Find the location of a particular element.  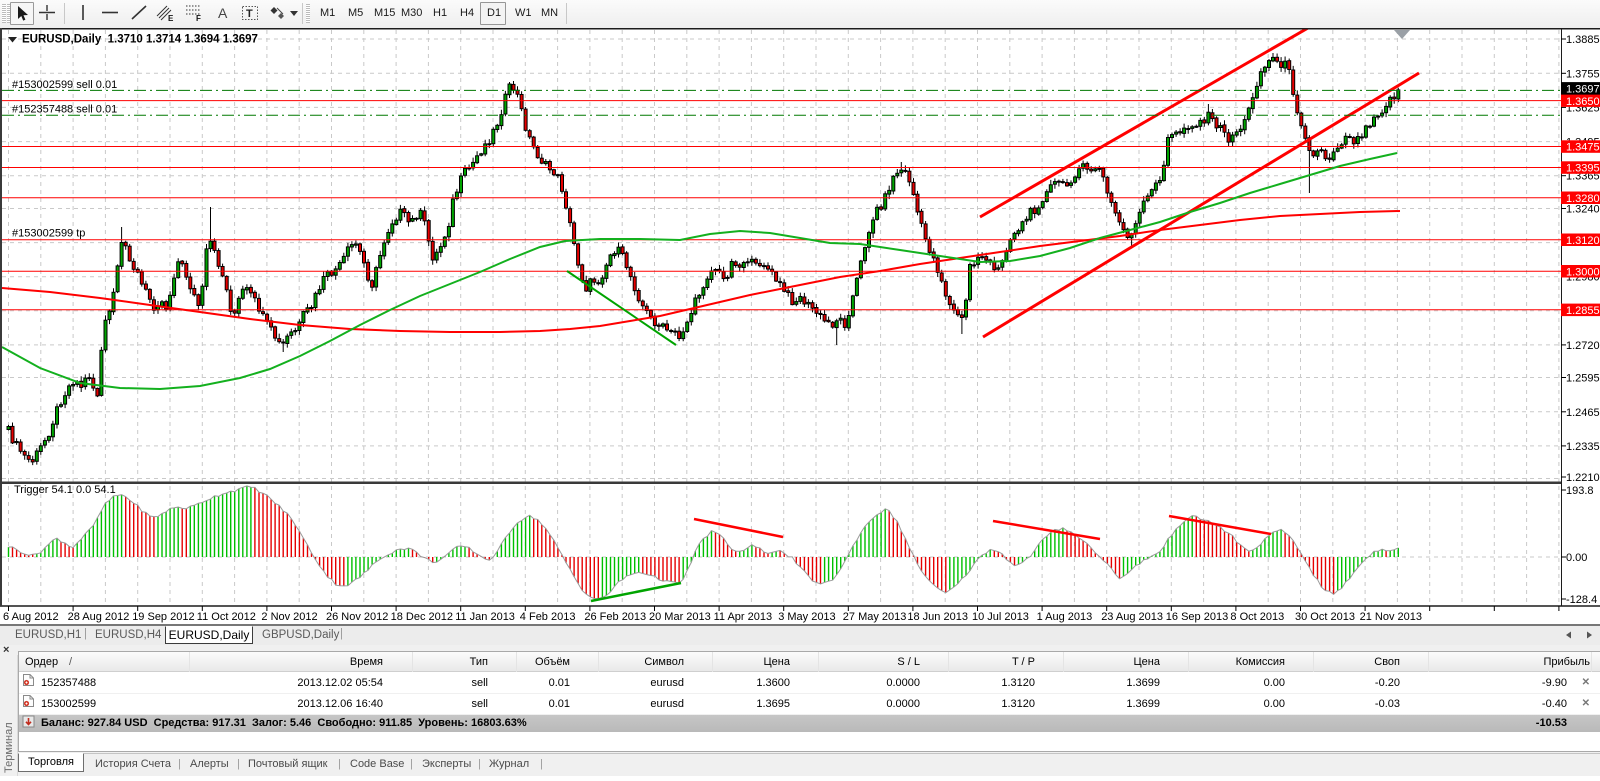

svg-text: F is located at coordinates (198, 18).